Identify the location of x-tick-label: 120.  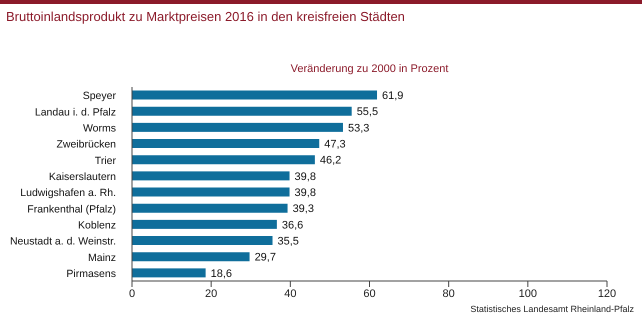
(607, 294).